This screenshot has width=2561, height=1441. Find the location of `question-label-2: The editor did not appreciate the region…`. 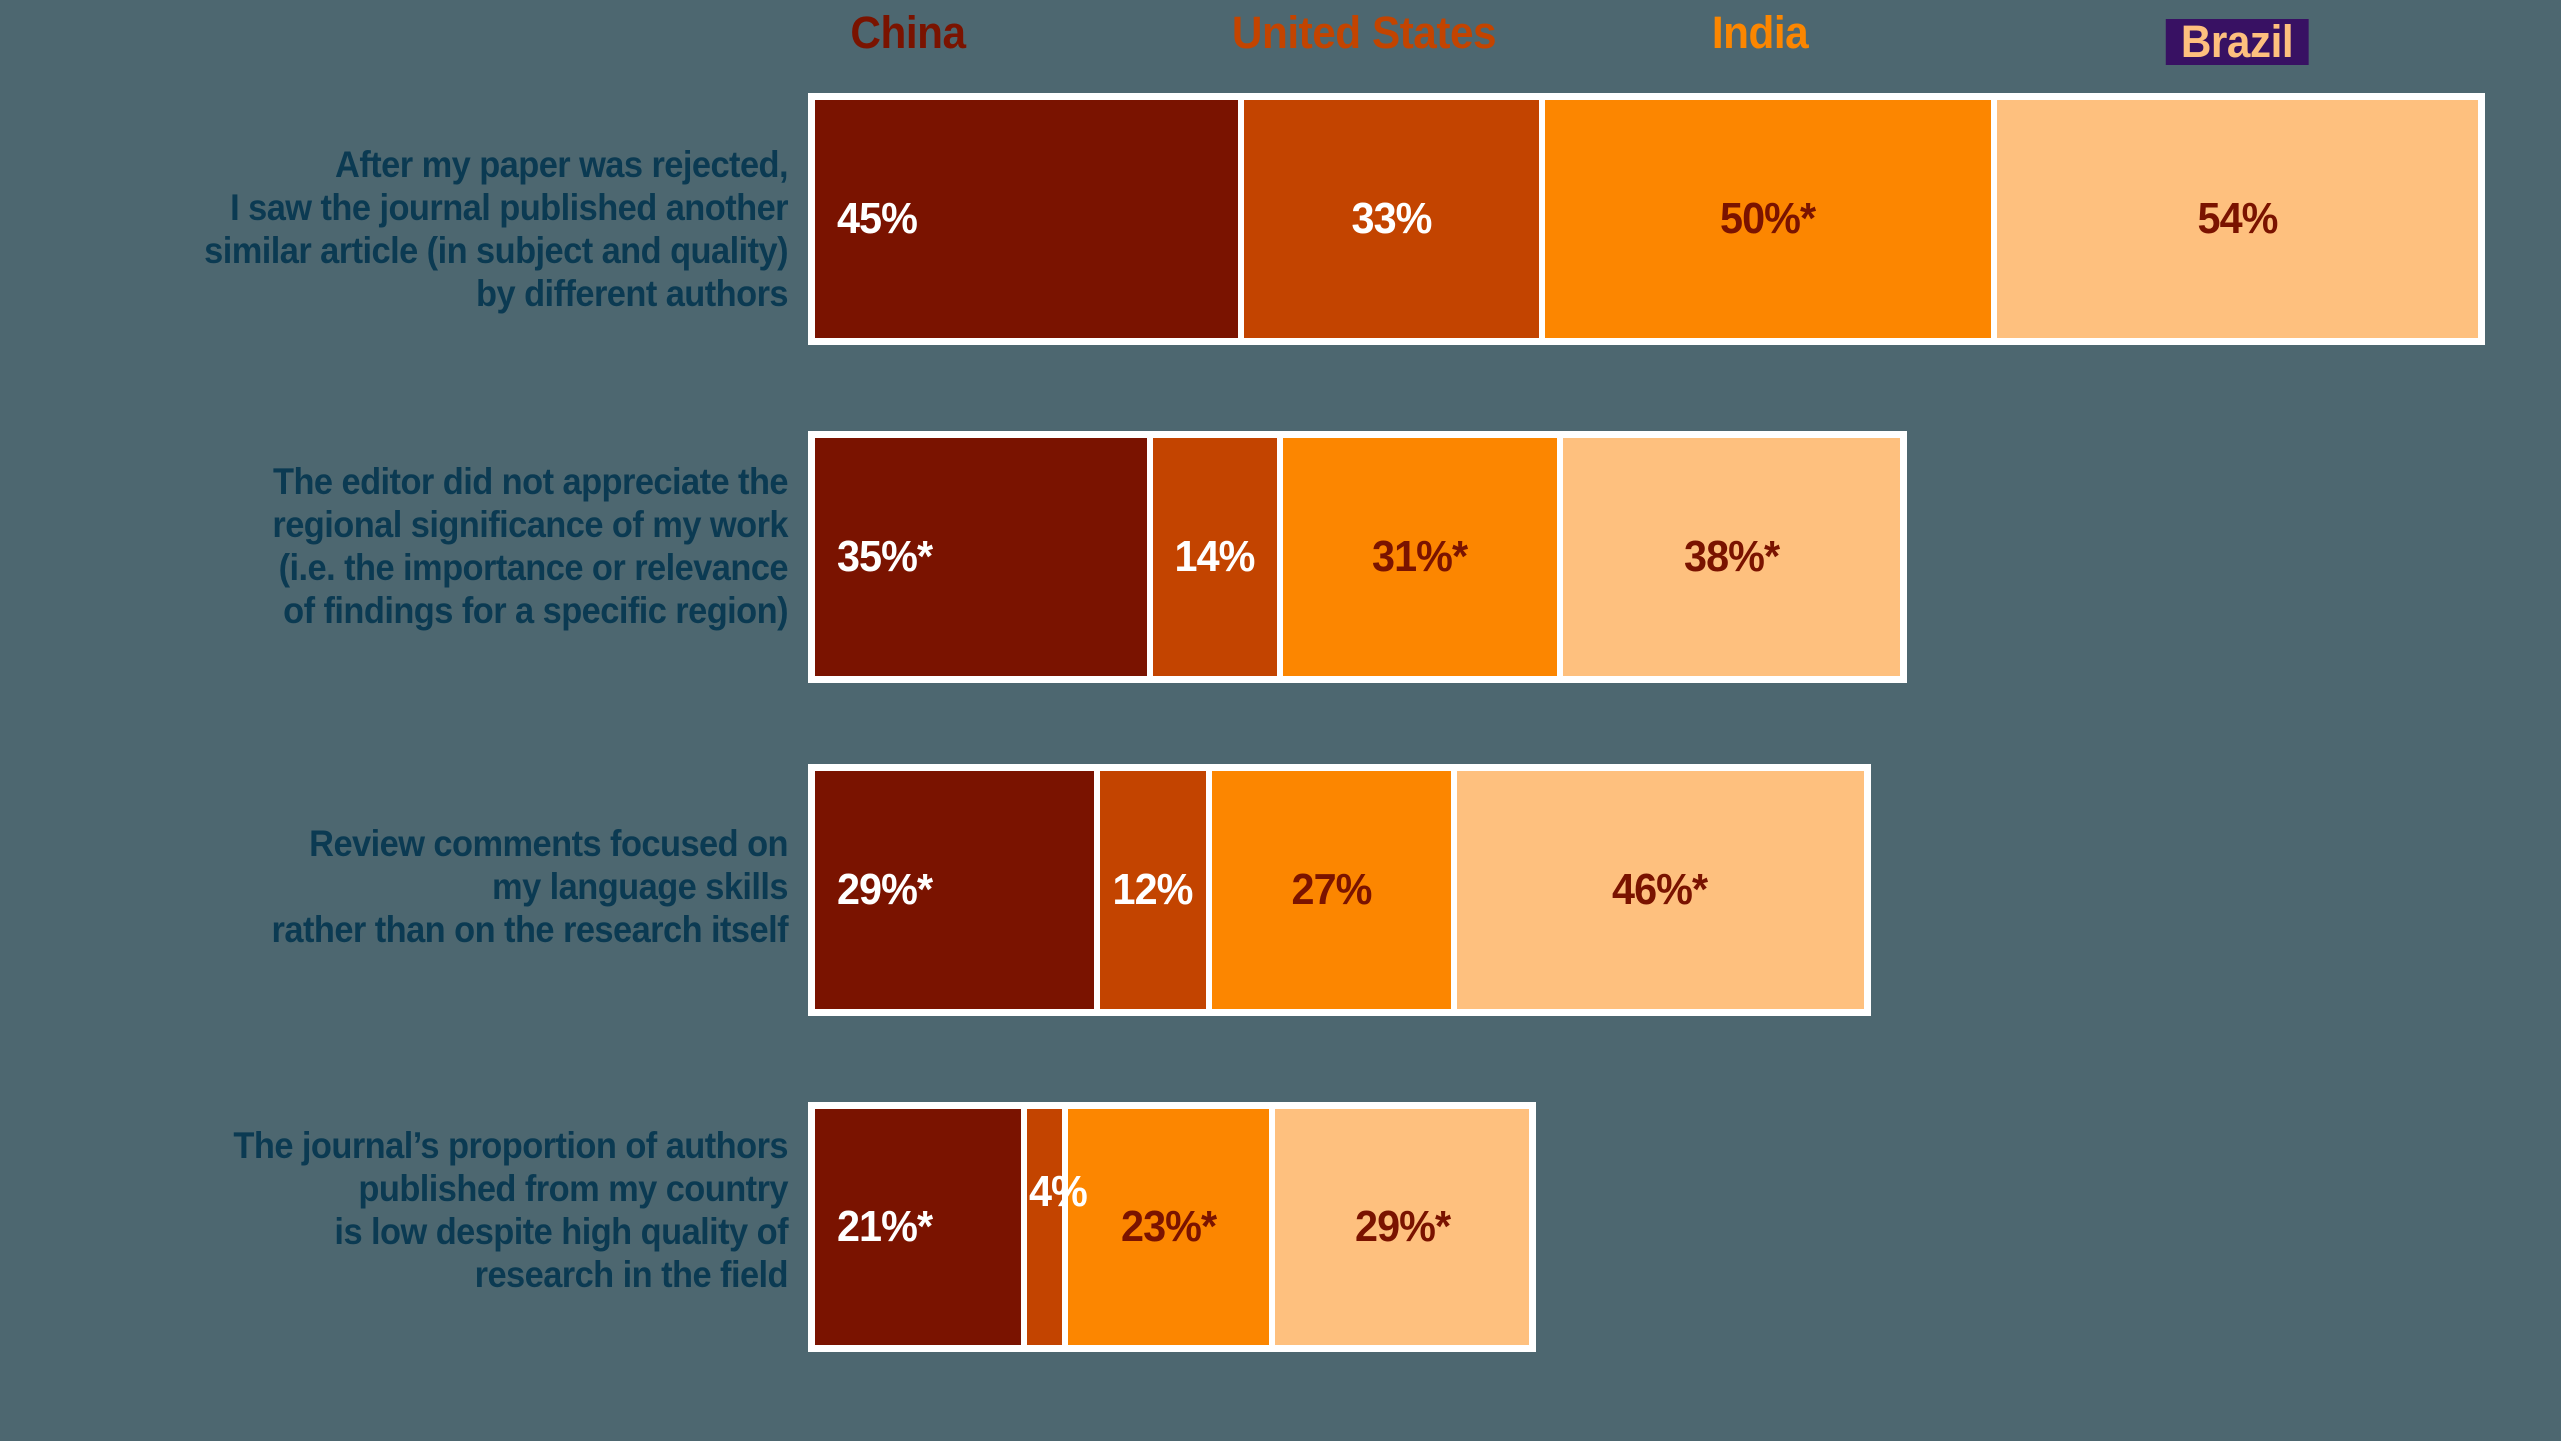

question-label-2: The editor did not appreciate the region… is located at coordinates (421, 546).